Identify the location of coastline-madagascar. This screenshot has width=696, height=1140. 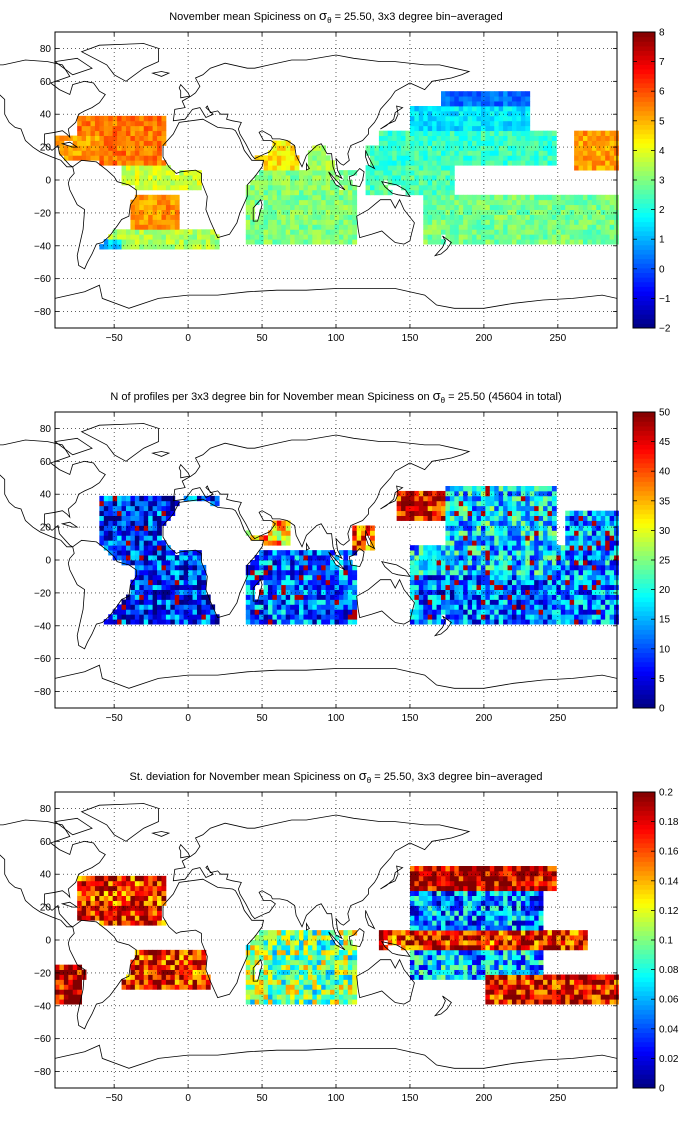
(257, 210).